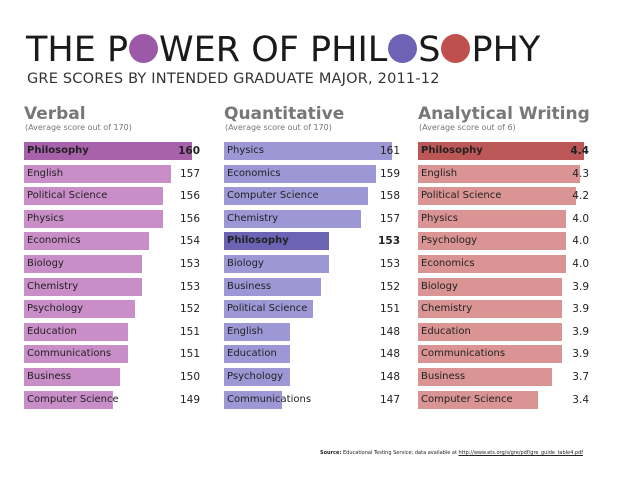  Describe the element at coordinates (312, 173) in the screenshot. I see `bar-row: Economics 159` at that location.